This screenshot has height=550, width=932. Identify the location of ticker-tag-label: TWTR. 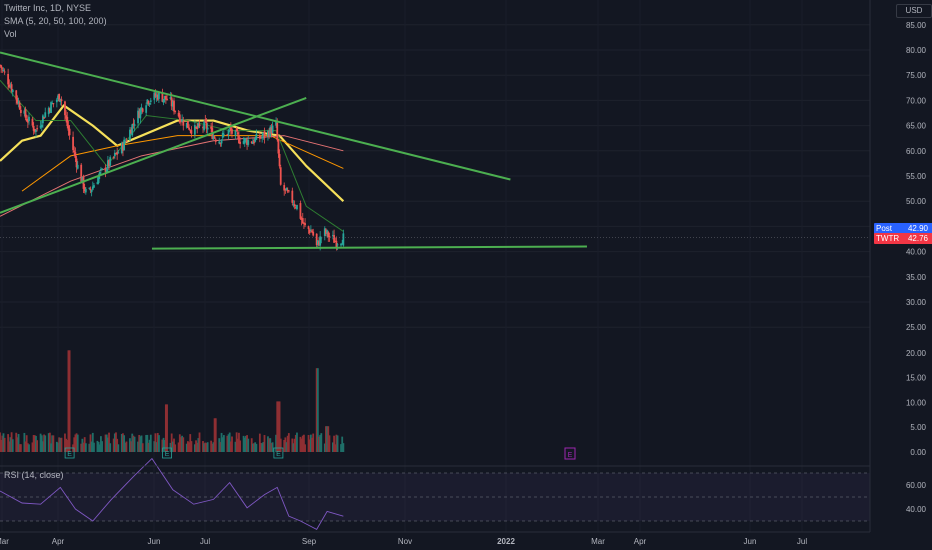
(890, 238).